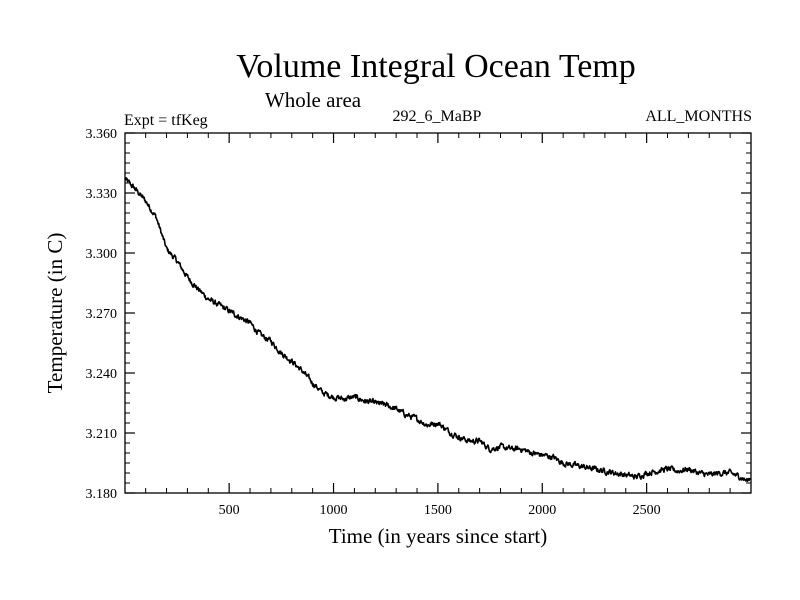 This screenshot has width=800, height=600. I want to click on y-tick-label-5: 3.330, so click(102, 194).